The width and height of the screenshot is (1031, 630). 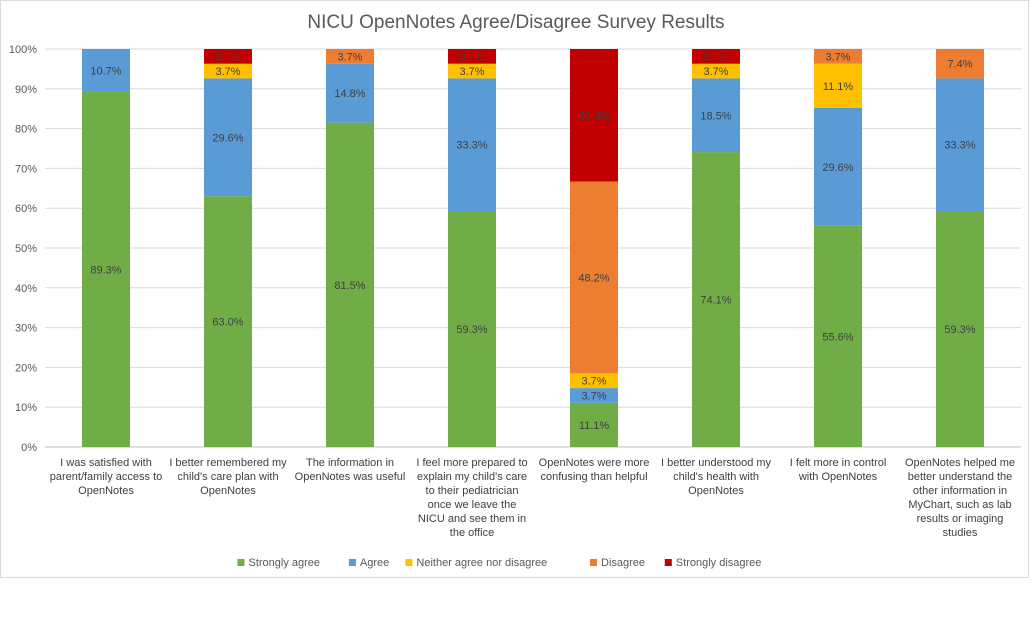 I want to click on data-label: 10.7%, so click(x=105, y=71).